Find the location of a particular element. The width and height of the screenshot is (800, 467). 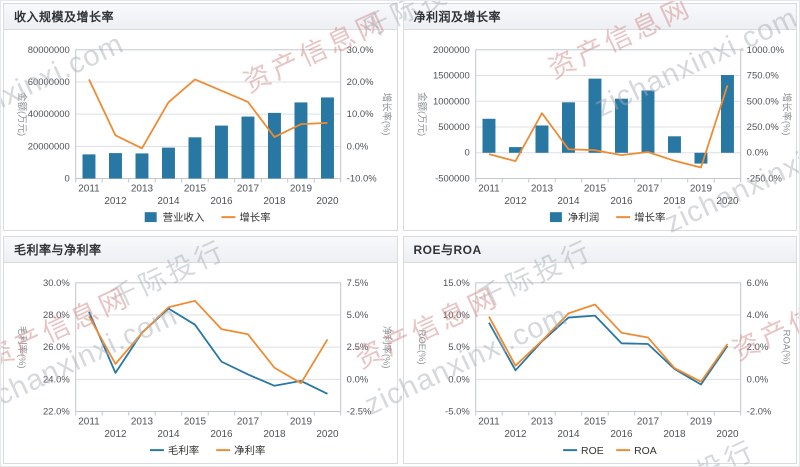

right-axis-tick: 20.0% is located at coordinates (360, 81).